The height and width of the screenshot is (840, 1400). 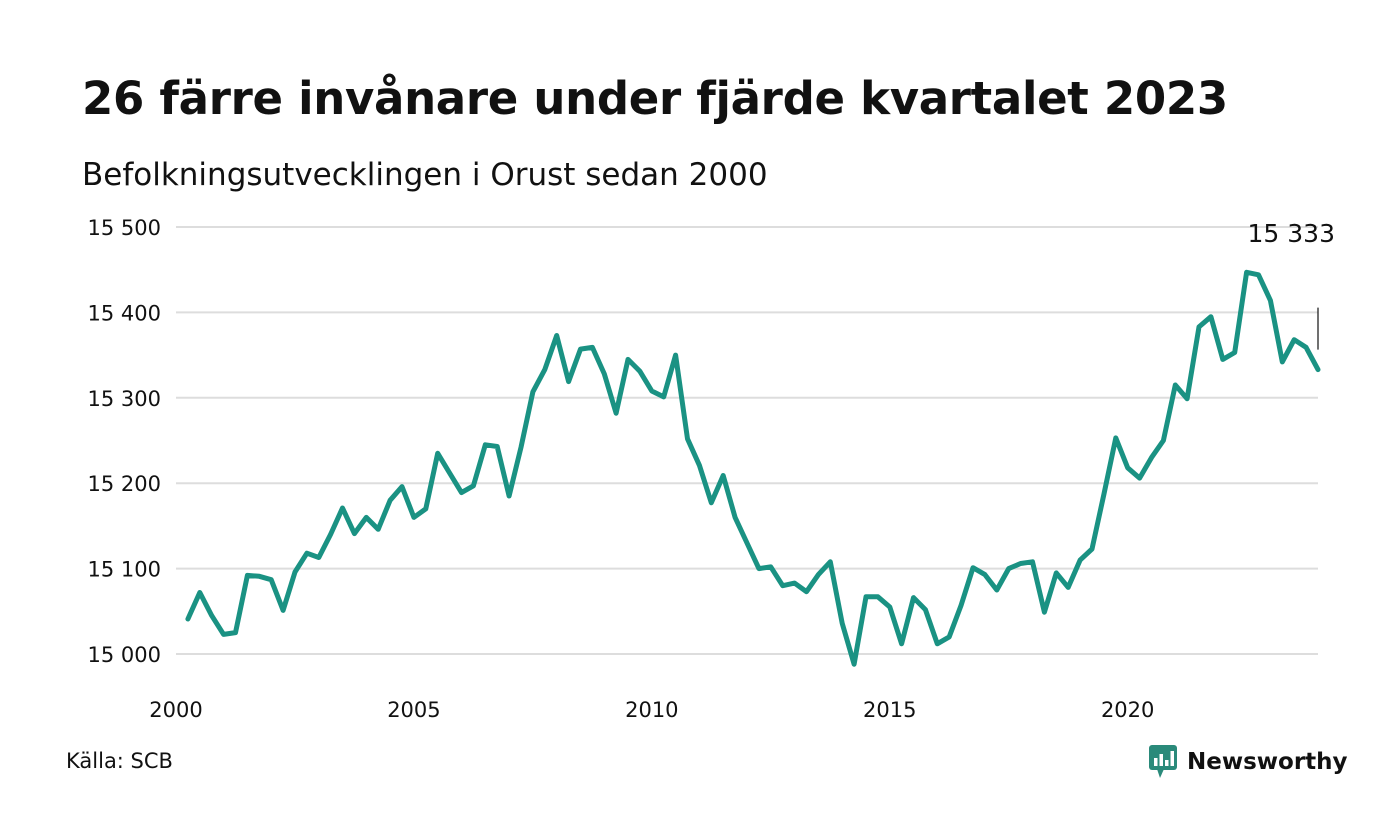 What do you see at coordinates (124, 228) in the screenshot?
I see `y-tick-label: 15 500` at bounding box center [124, 228].